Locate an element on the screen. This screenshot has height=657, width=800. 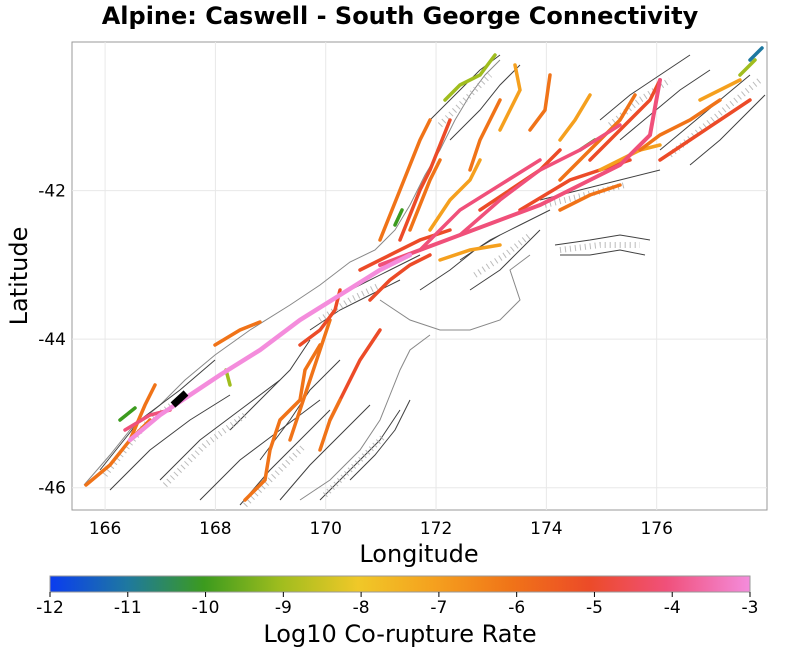
colorbar-tick-label: -6 is located at coordinates (516, 608).